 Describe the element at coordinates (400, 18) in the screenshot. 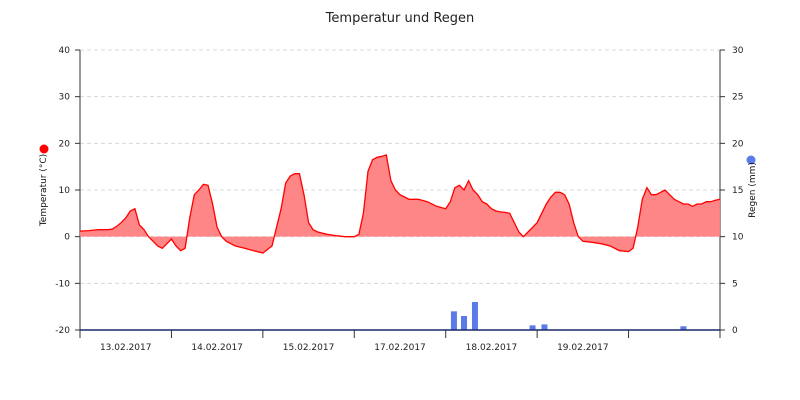

I see `chart-title: Temperatur und Regen` at that location.